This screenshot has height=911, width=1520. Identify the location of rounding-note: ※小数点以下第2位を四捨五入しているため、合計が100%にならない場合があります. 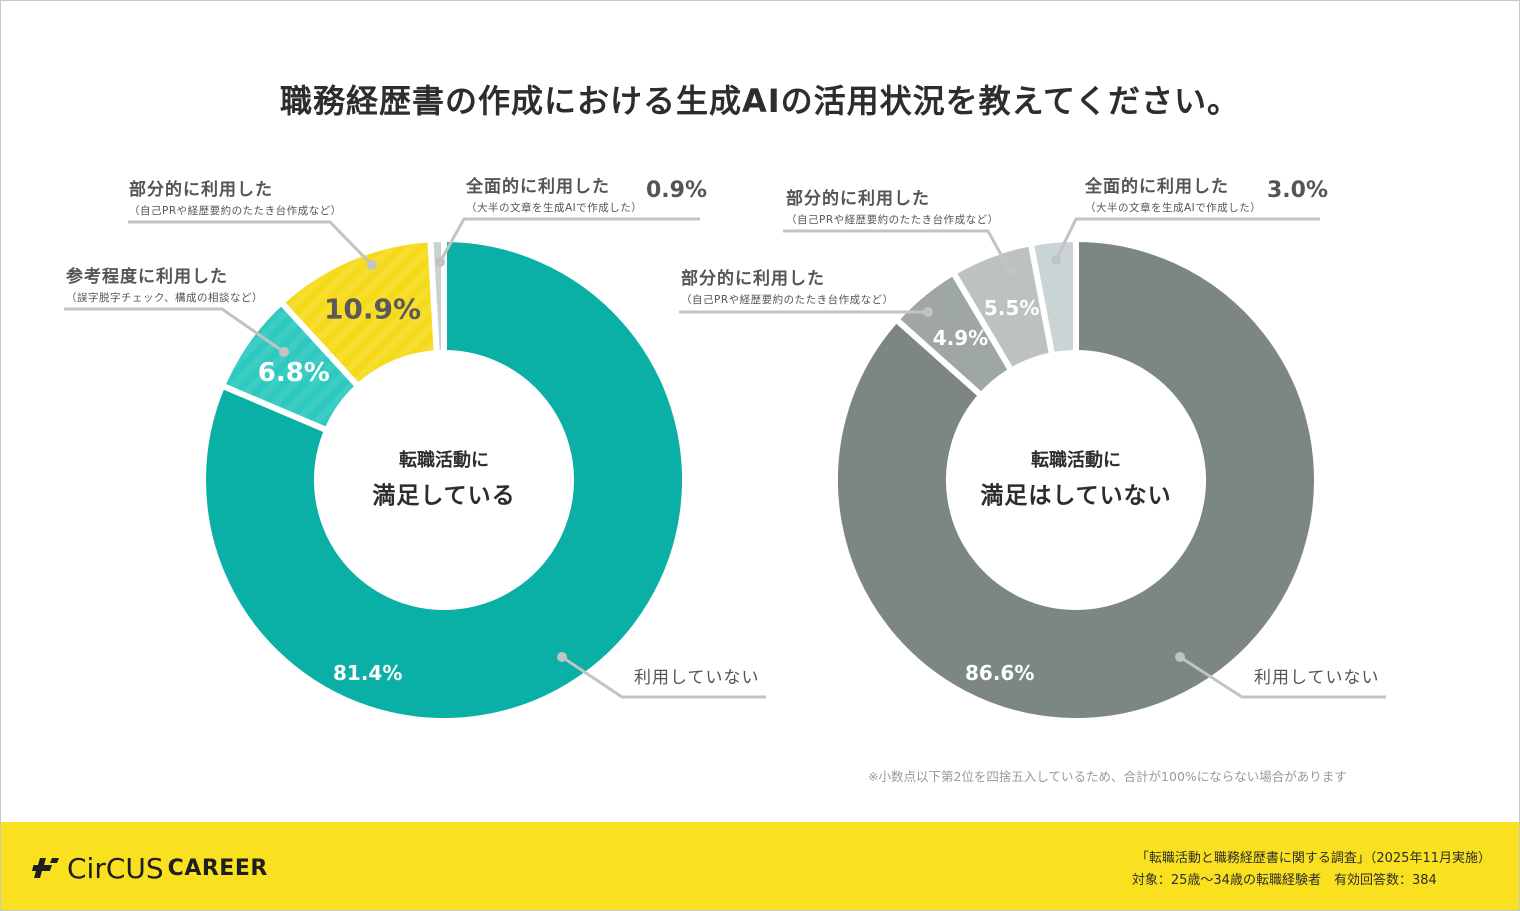
(1107, 776).